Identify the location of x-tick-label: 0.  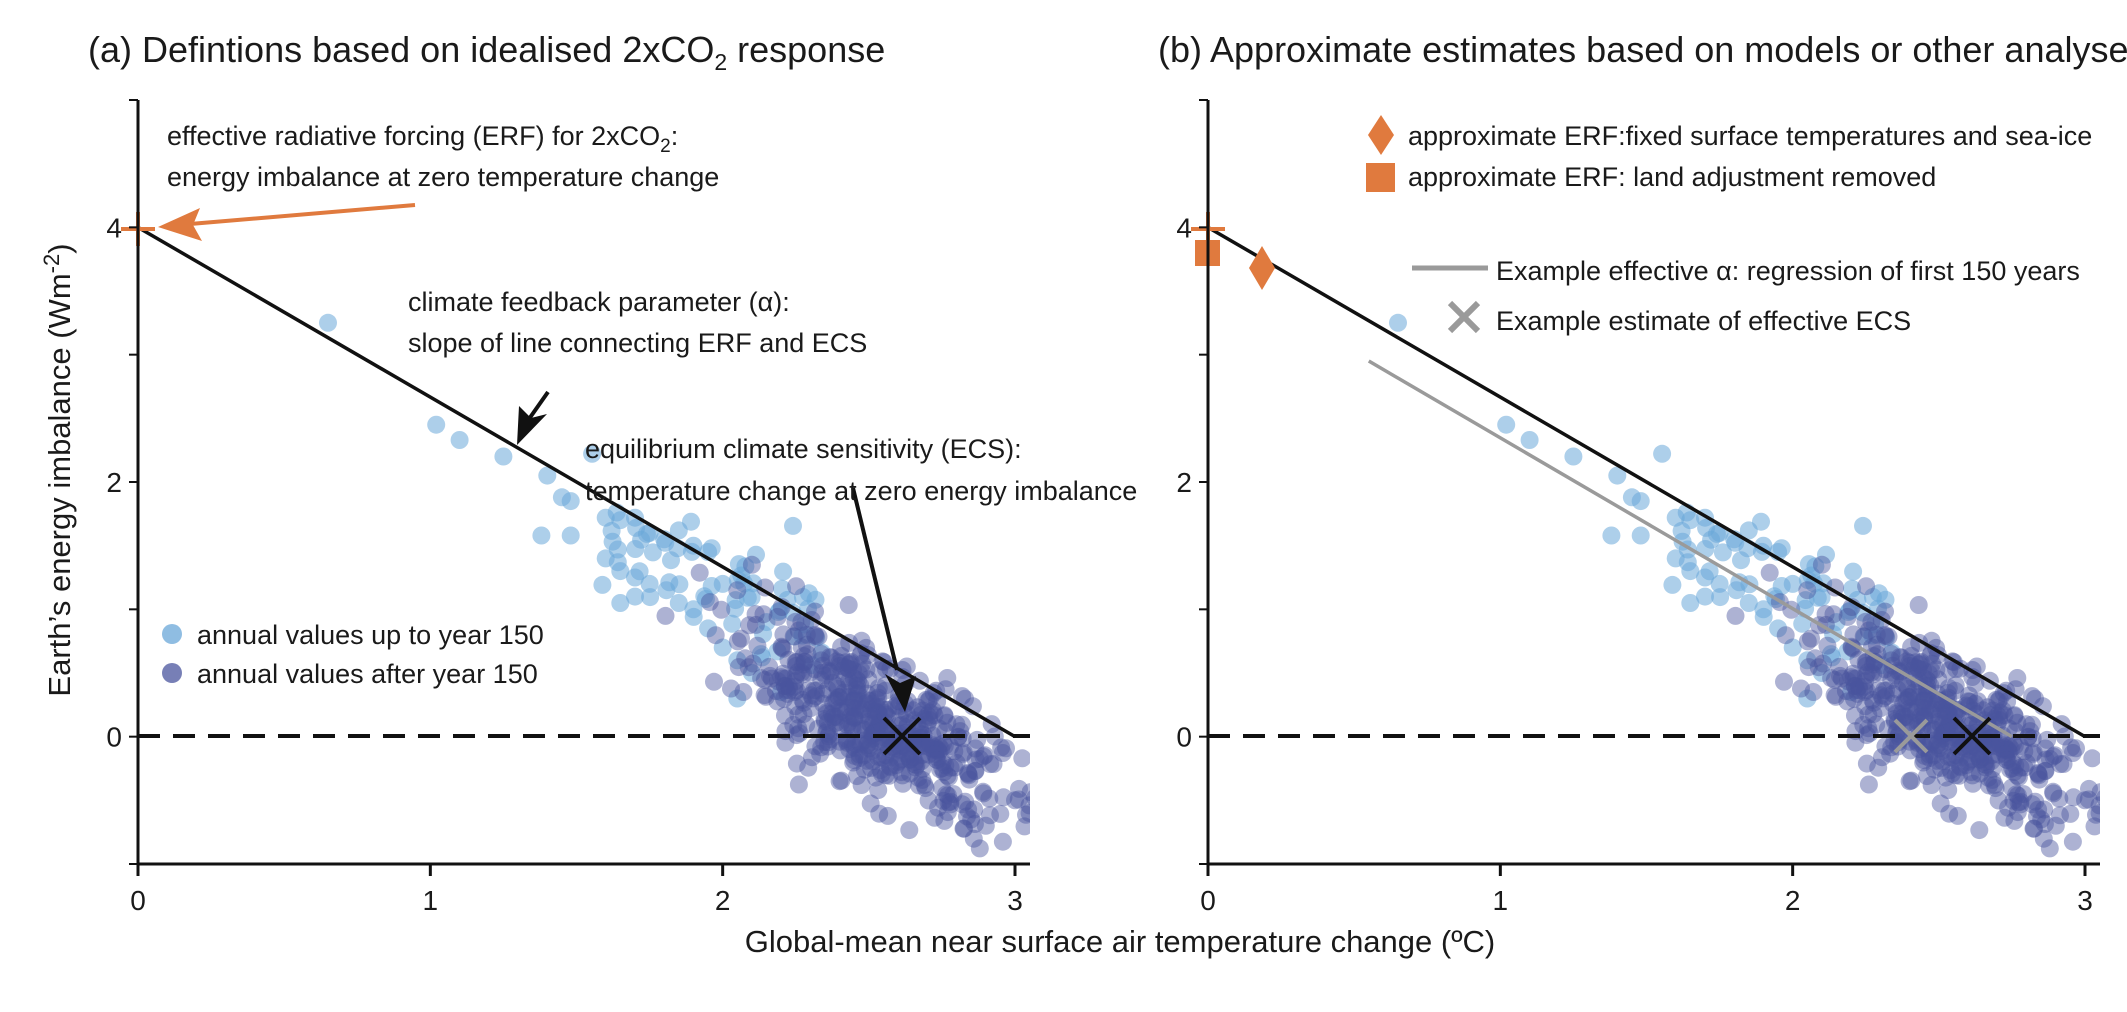
(1208, 900).